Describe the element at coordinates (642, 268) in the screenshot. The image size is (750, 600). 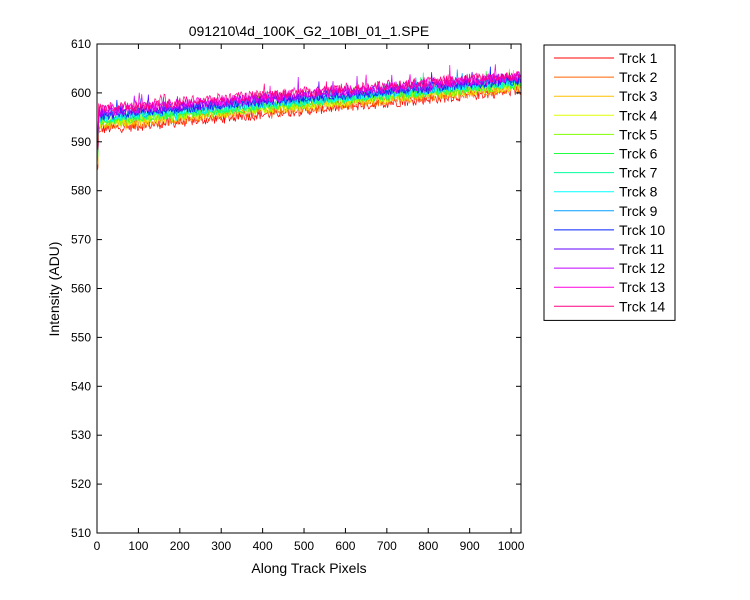
I see `legend-label-12: Trck 12` at that location.